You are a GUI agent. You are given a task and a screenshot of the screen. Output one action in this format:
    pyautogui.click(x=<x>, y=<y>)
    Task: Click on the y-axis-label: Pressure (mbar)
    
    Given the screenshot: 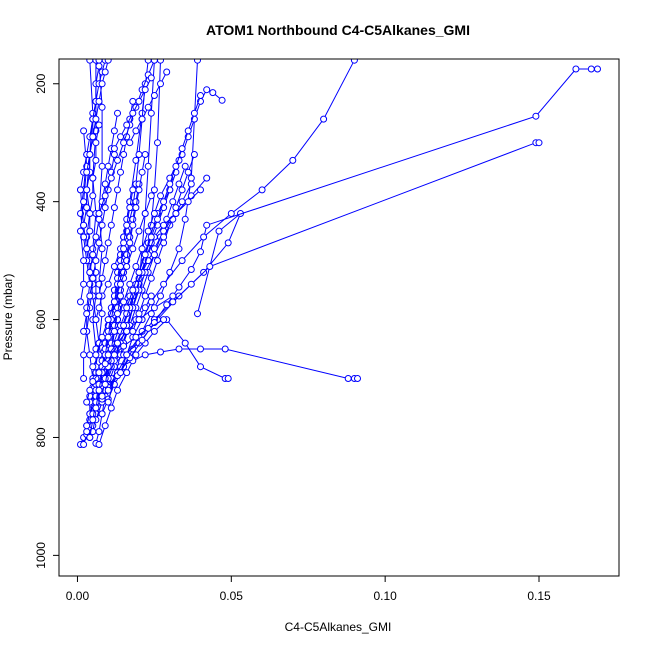 What is the action you would take?
    pyautogui.click(x=8, y=317)
    